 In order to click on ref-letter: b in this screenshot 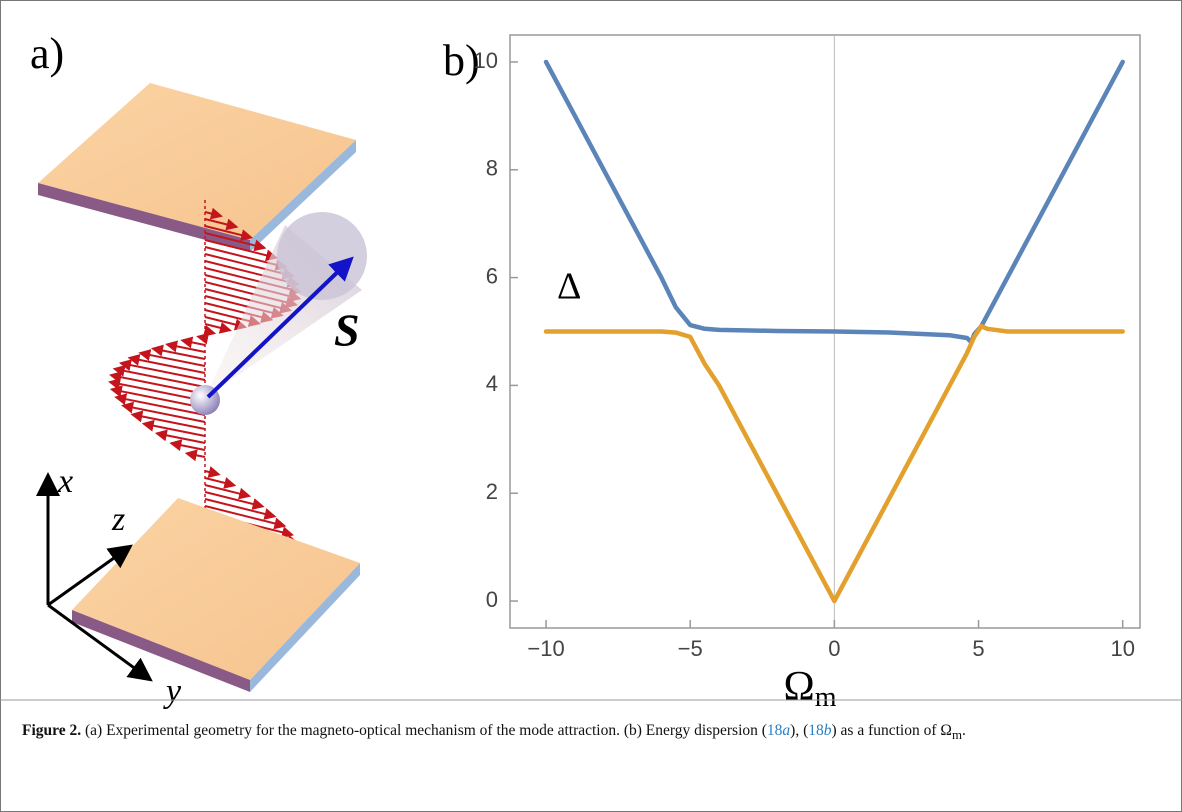, I will do `click(827, 730)`.